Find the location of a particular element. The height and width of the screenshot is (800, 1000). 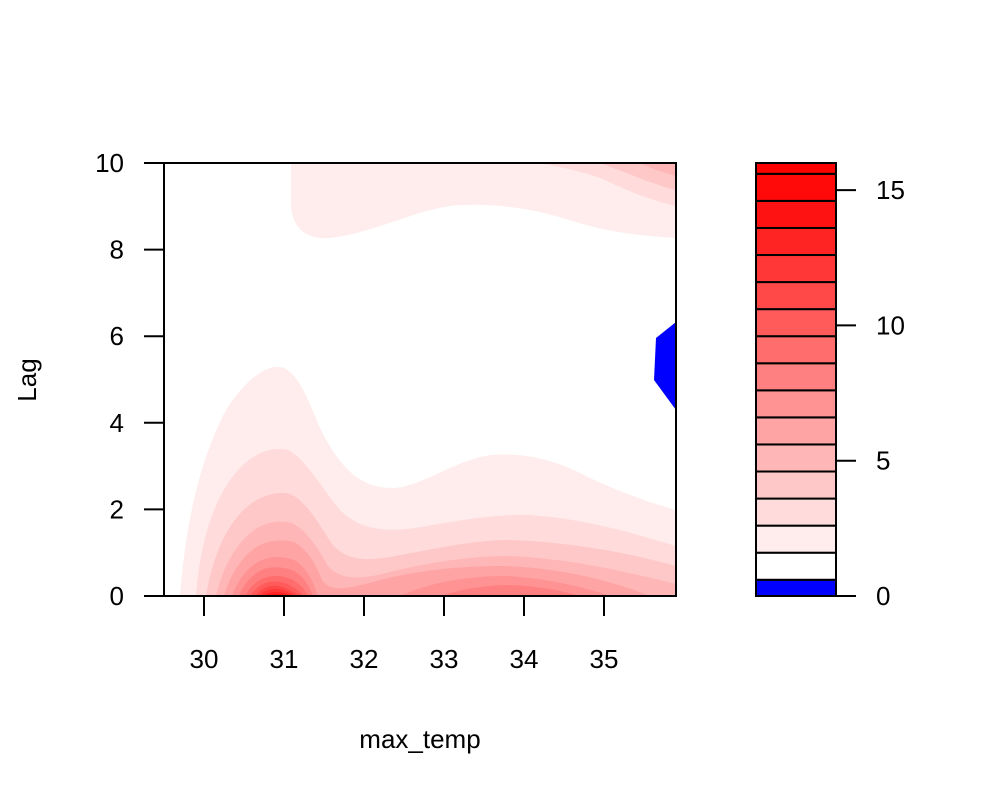

contour-region-low-blue is located at coordinates (665, 366).